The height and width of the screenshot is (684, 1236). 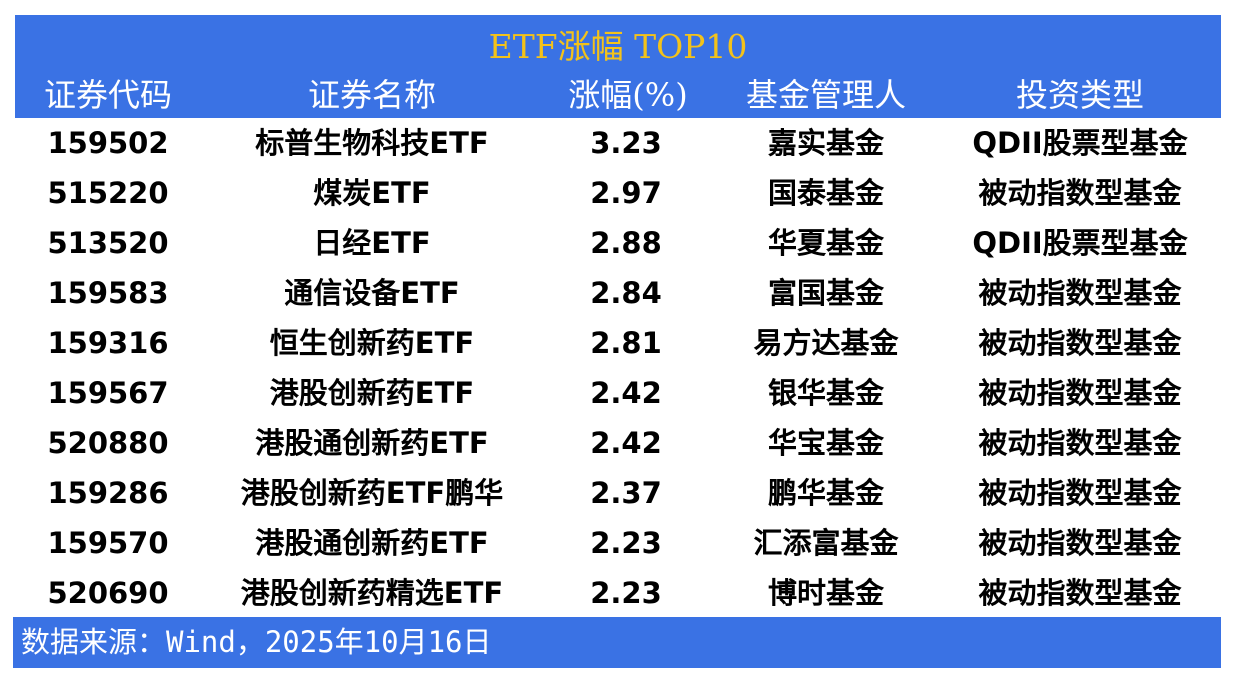 What do you see at coordinates (826, 443) in the screenshot?
I see `cell-manager: 华宝基金` at bounding box center [826, 443].